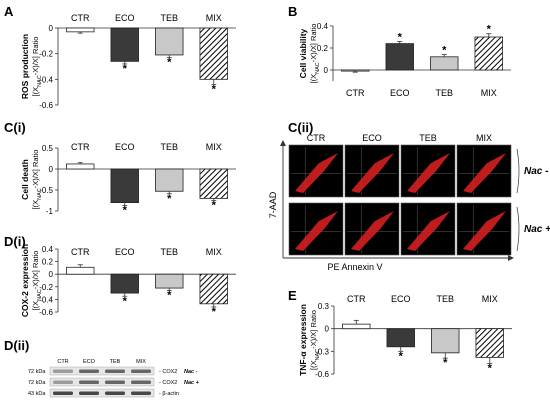  What do you see at coordinates (46, 79) in the screenshot?
I see `y-tick-label: -0.4` at bounding box center [46, 79].